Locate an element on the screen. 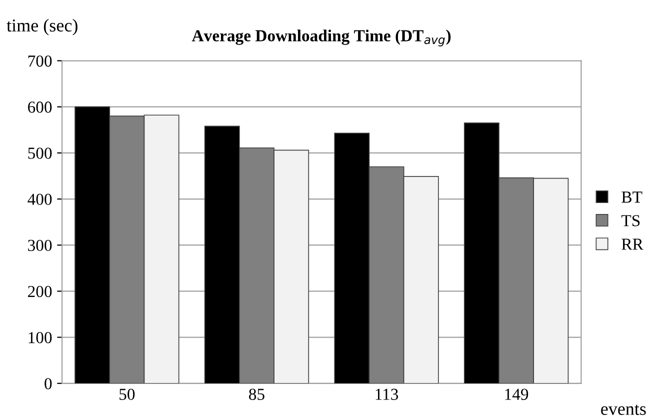  legend-label: TS is located at coordinates (630, 220).